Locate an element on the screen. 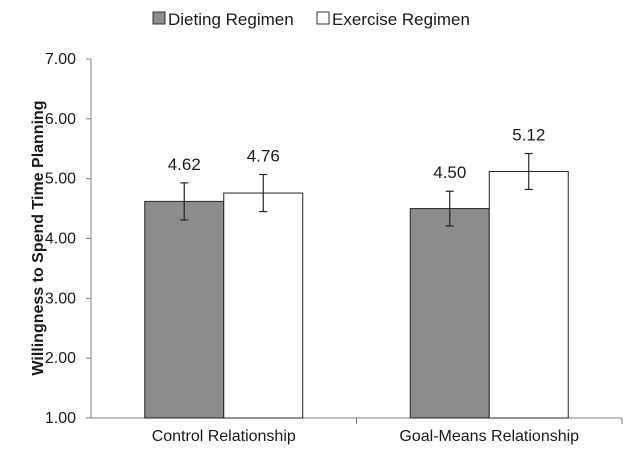  legend-label-dieting: Dieting Regimen is located at coordinates (231, 19).